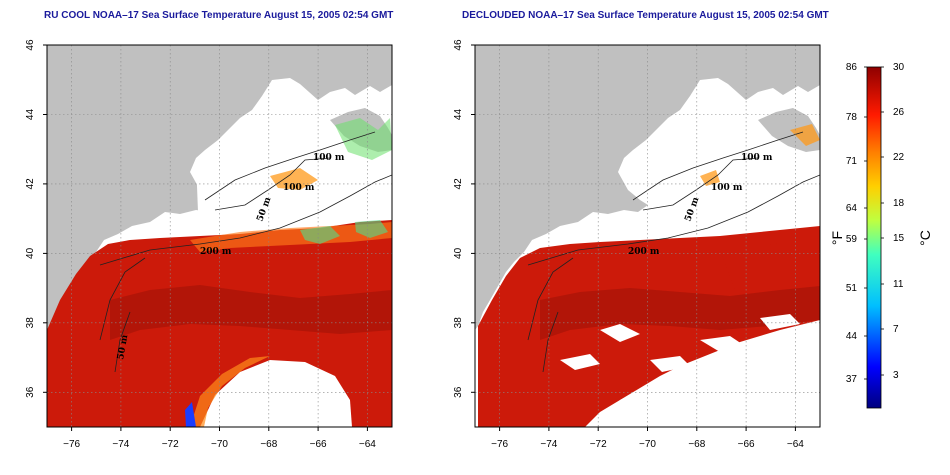  What do you see at coordinates (852, 208) in the screenshot?
I see `fahrenheit-tick: 64` at bounding box center [852, 208].